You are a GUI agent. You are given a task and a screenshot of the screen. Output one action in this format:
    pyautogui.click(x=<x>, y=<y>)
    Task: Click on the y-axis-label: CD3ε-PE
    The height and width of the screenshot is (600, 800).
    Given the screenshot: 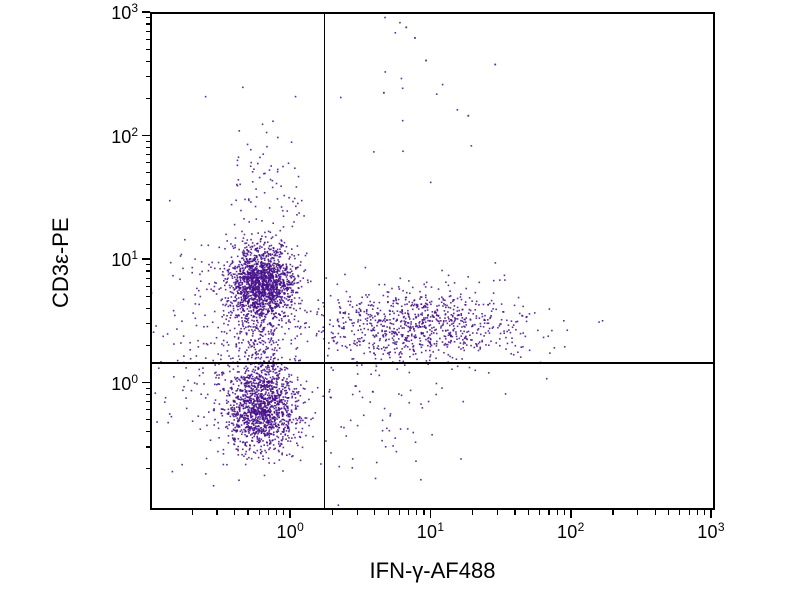 What is the action you would take?
    pyautogui.click(x=60, y=262)
    